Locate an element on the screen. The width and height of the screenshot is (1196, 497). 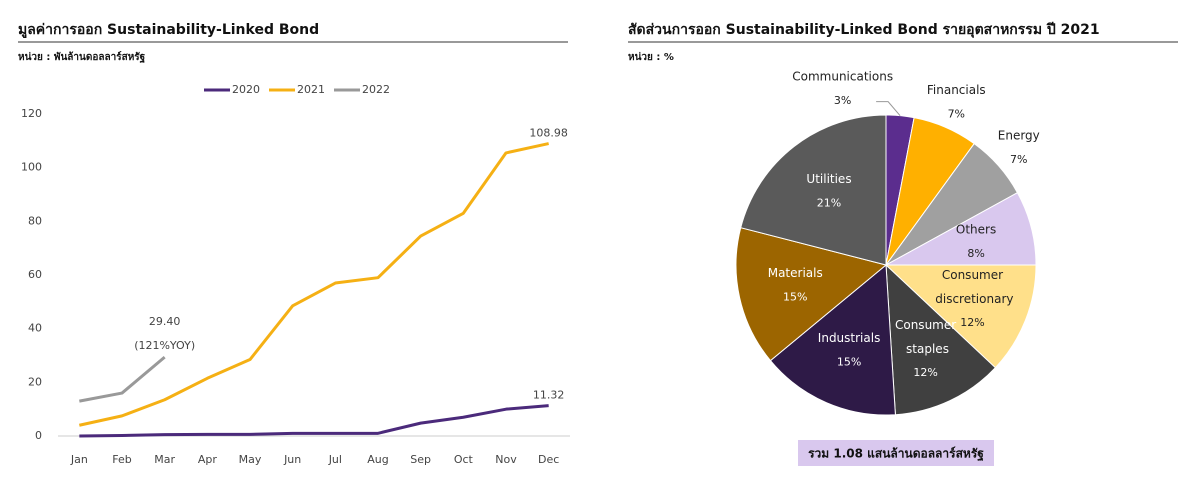
y-tick-label: 80 is located at coordinates (35, 220).